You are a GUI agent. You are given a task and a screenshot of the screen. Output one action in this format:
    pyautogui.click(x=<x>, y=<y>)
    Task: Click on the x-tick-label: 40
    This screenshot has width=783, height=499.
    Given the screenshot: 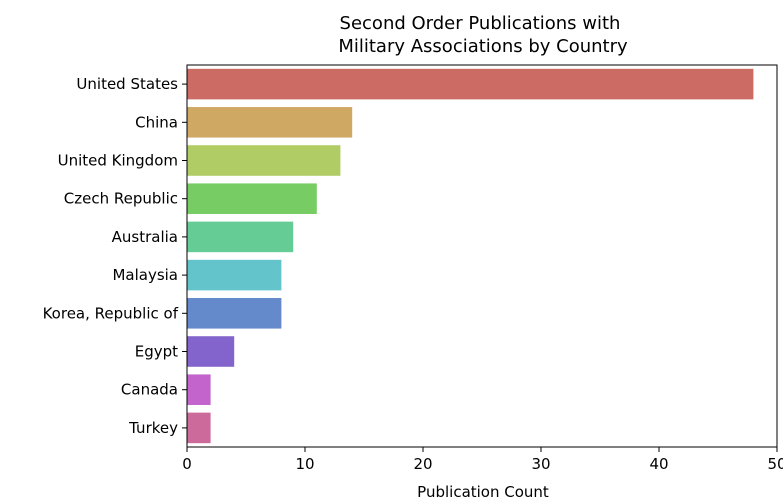 What is the action you would take?
    pyautogui.click(x=658, y=464)
    